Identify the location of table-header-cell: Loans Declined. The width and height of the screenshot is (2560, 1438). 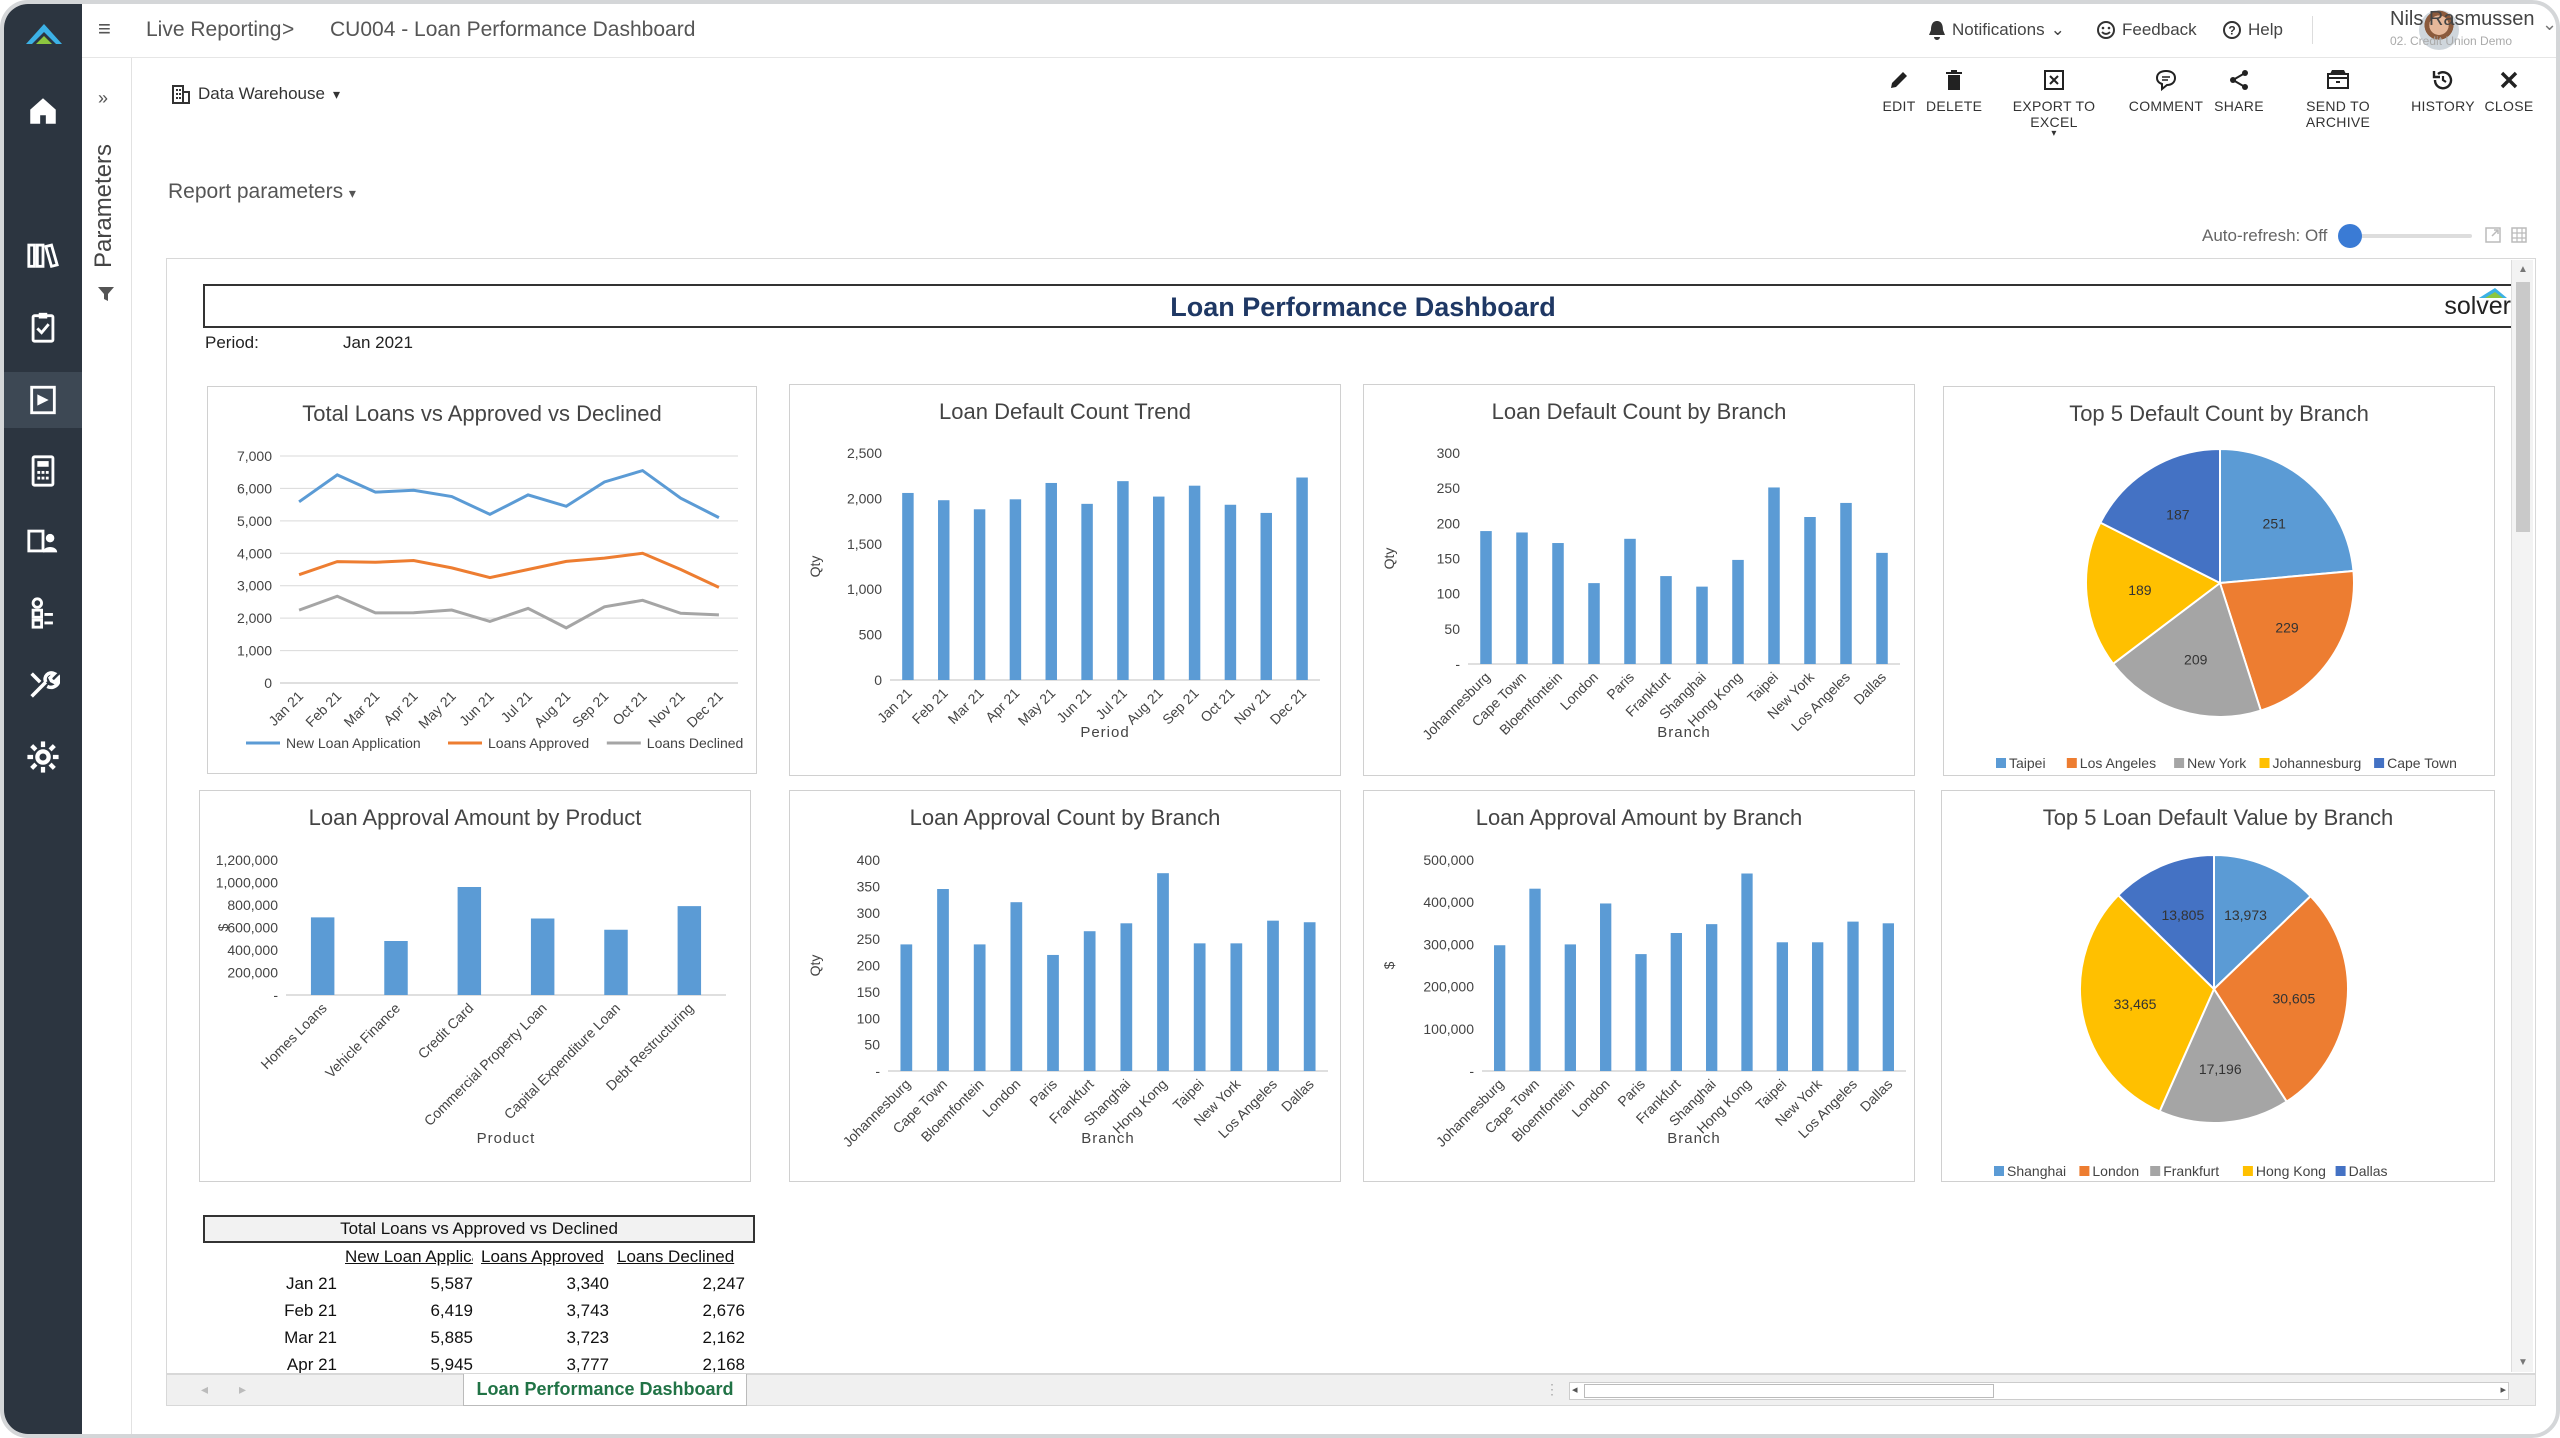
(676, 1256).